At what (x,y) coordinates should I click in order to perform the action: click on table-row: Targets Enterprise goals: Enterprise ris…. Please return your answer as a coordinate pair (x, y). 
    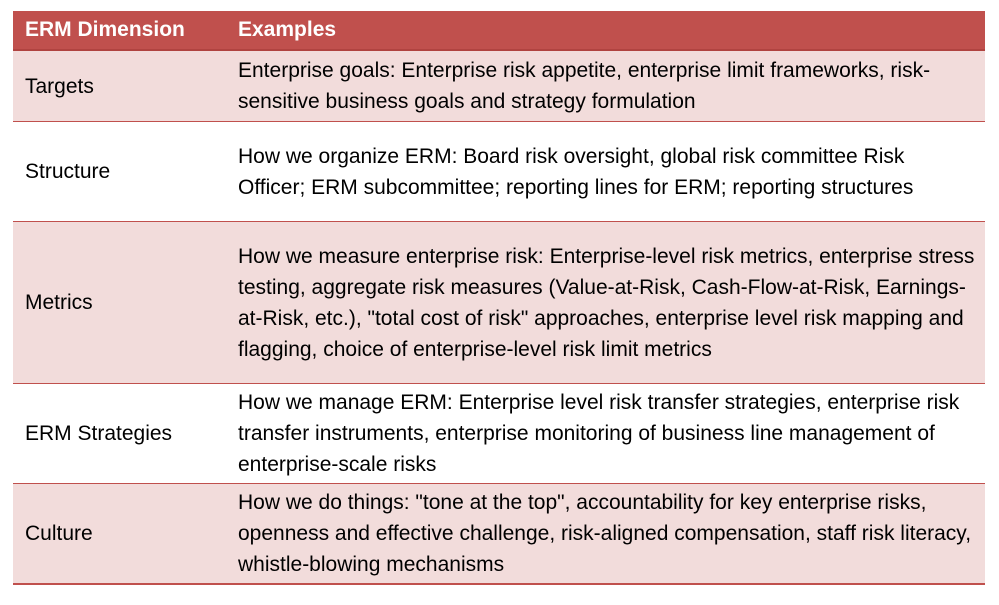
    Looking at the image, I should click on (499, 85).